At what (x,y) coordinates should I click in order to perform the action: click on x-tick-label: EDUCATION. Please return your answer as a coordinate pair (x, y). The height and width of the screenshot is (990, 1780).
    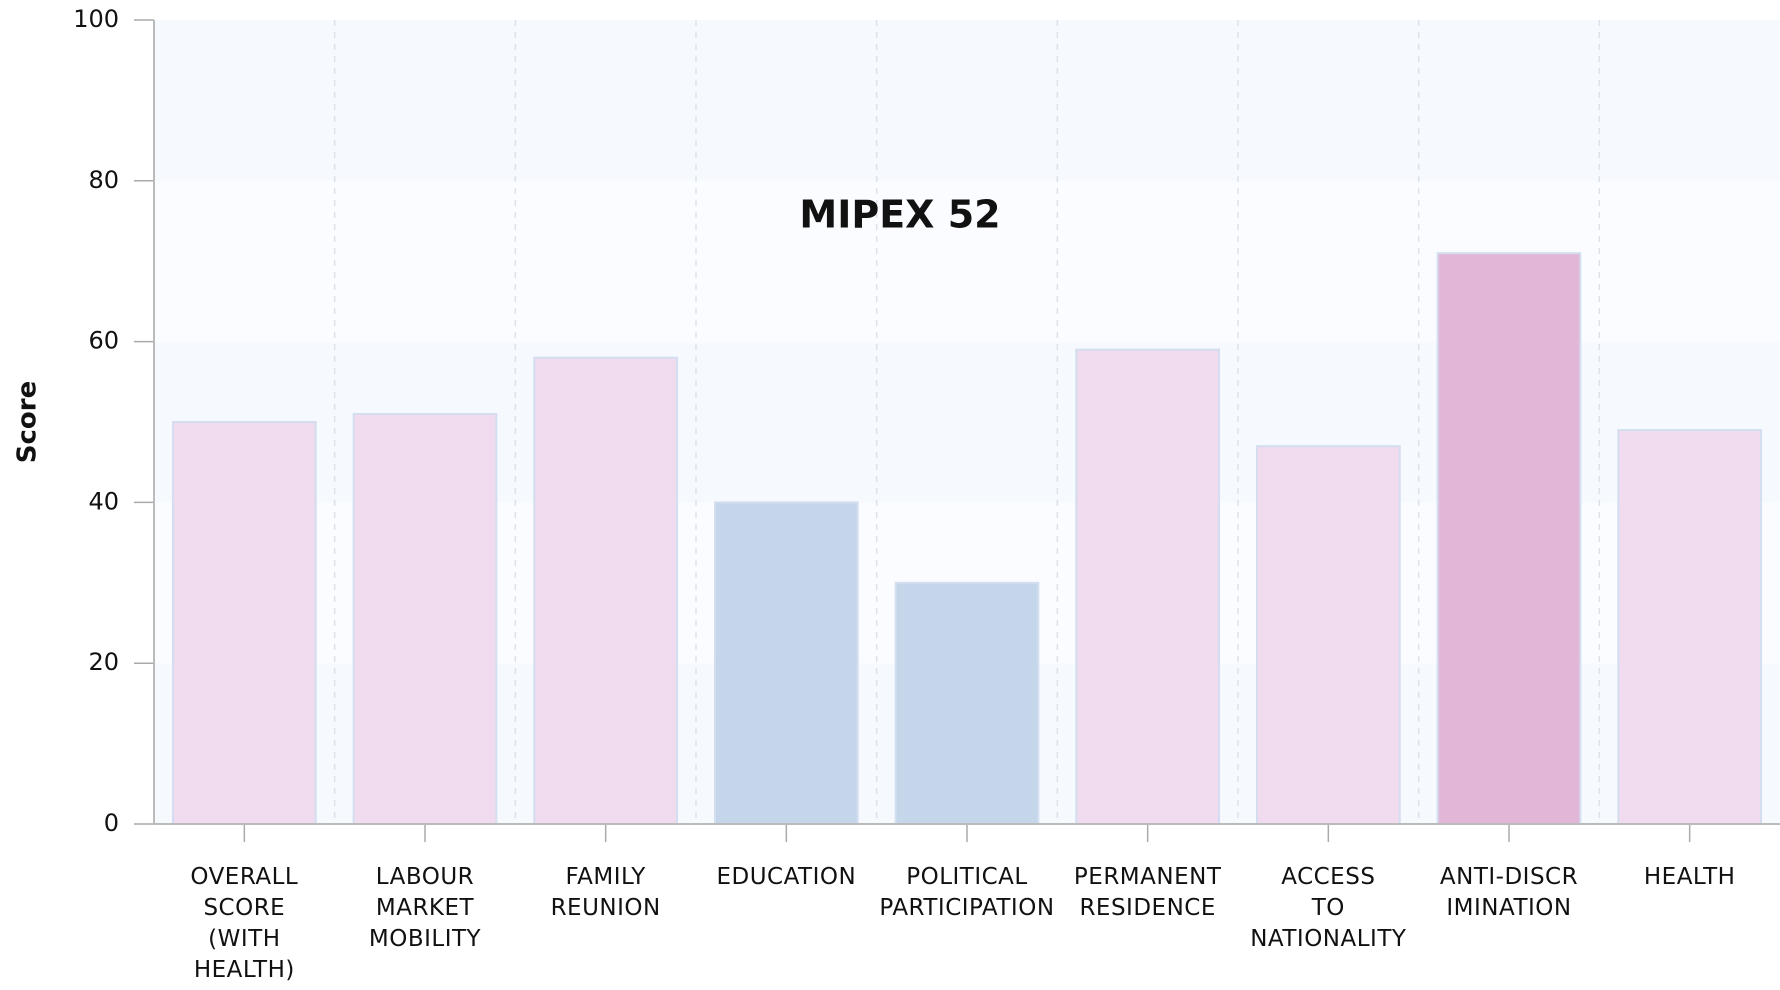
    Looking at the image, I should click on (786, 877).